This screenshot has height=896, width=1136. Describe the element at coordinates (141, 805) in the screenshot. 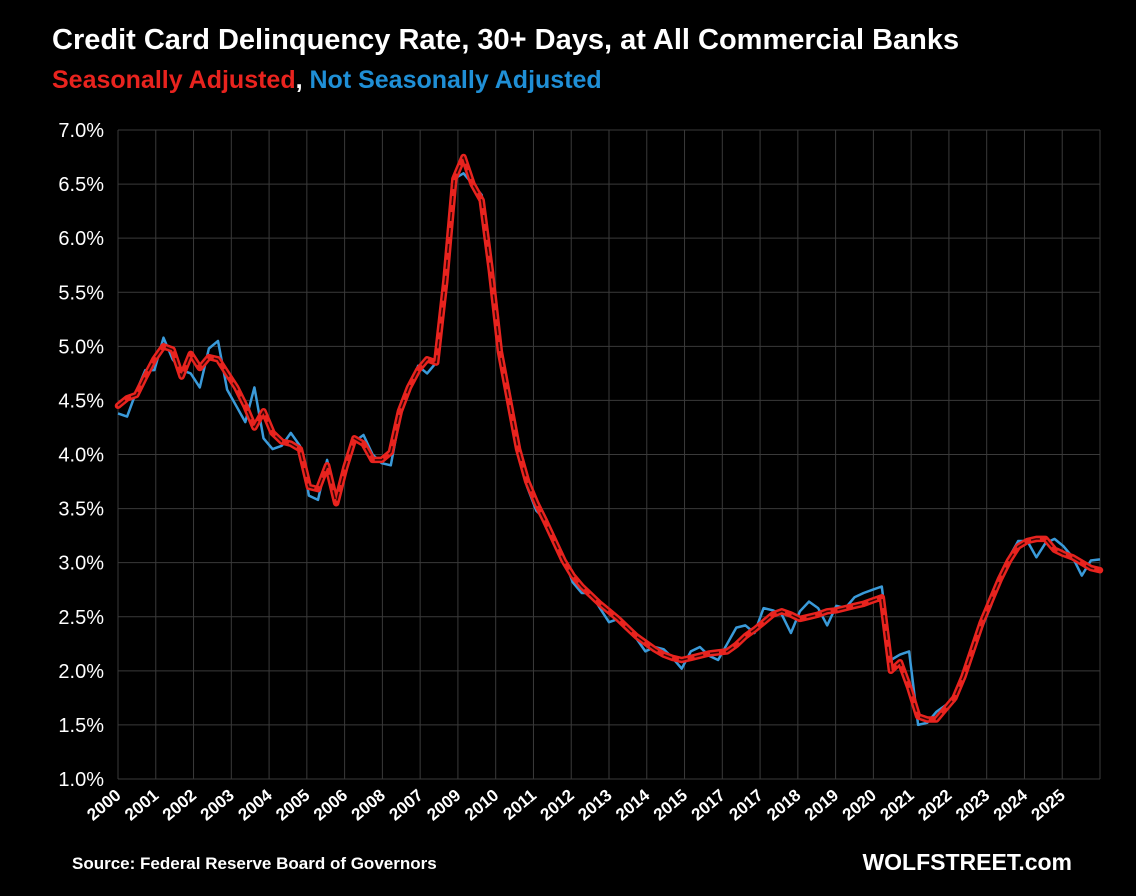

I see `x-tick-label: 2001` at that location.